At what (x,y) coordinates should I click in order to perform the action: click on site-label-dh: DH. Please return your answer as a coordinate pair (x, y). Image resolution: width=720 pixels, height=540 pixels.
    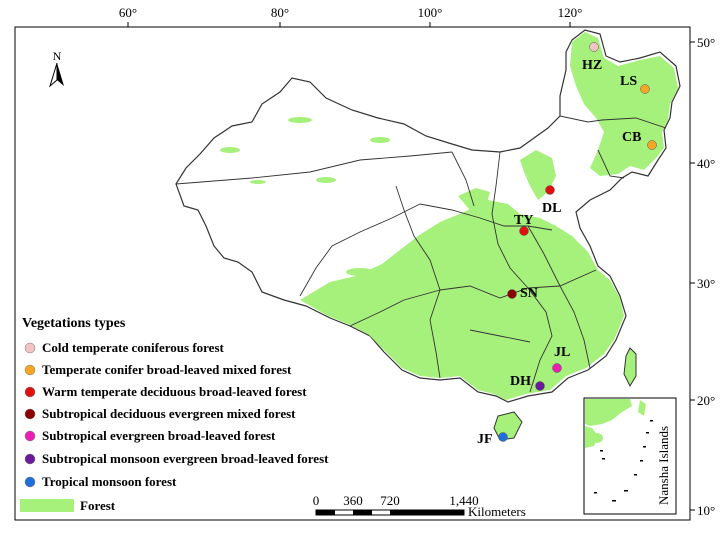
    Looking at the image, I should click on (520, 381).